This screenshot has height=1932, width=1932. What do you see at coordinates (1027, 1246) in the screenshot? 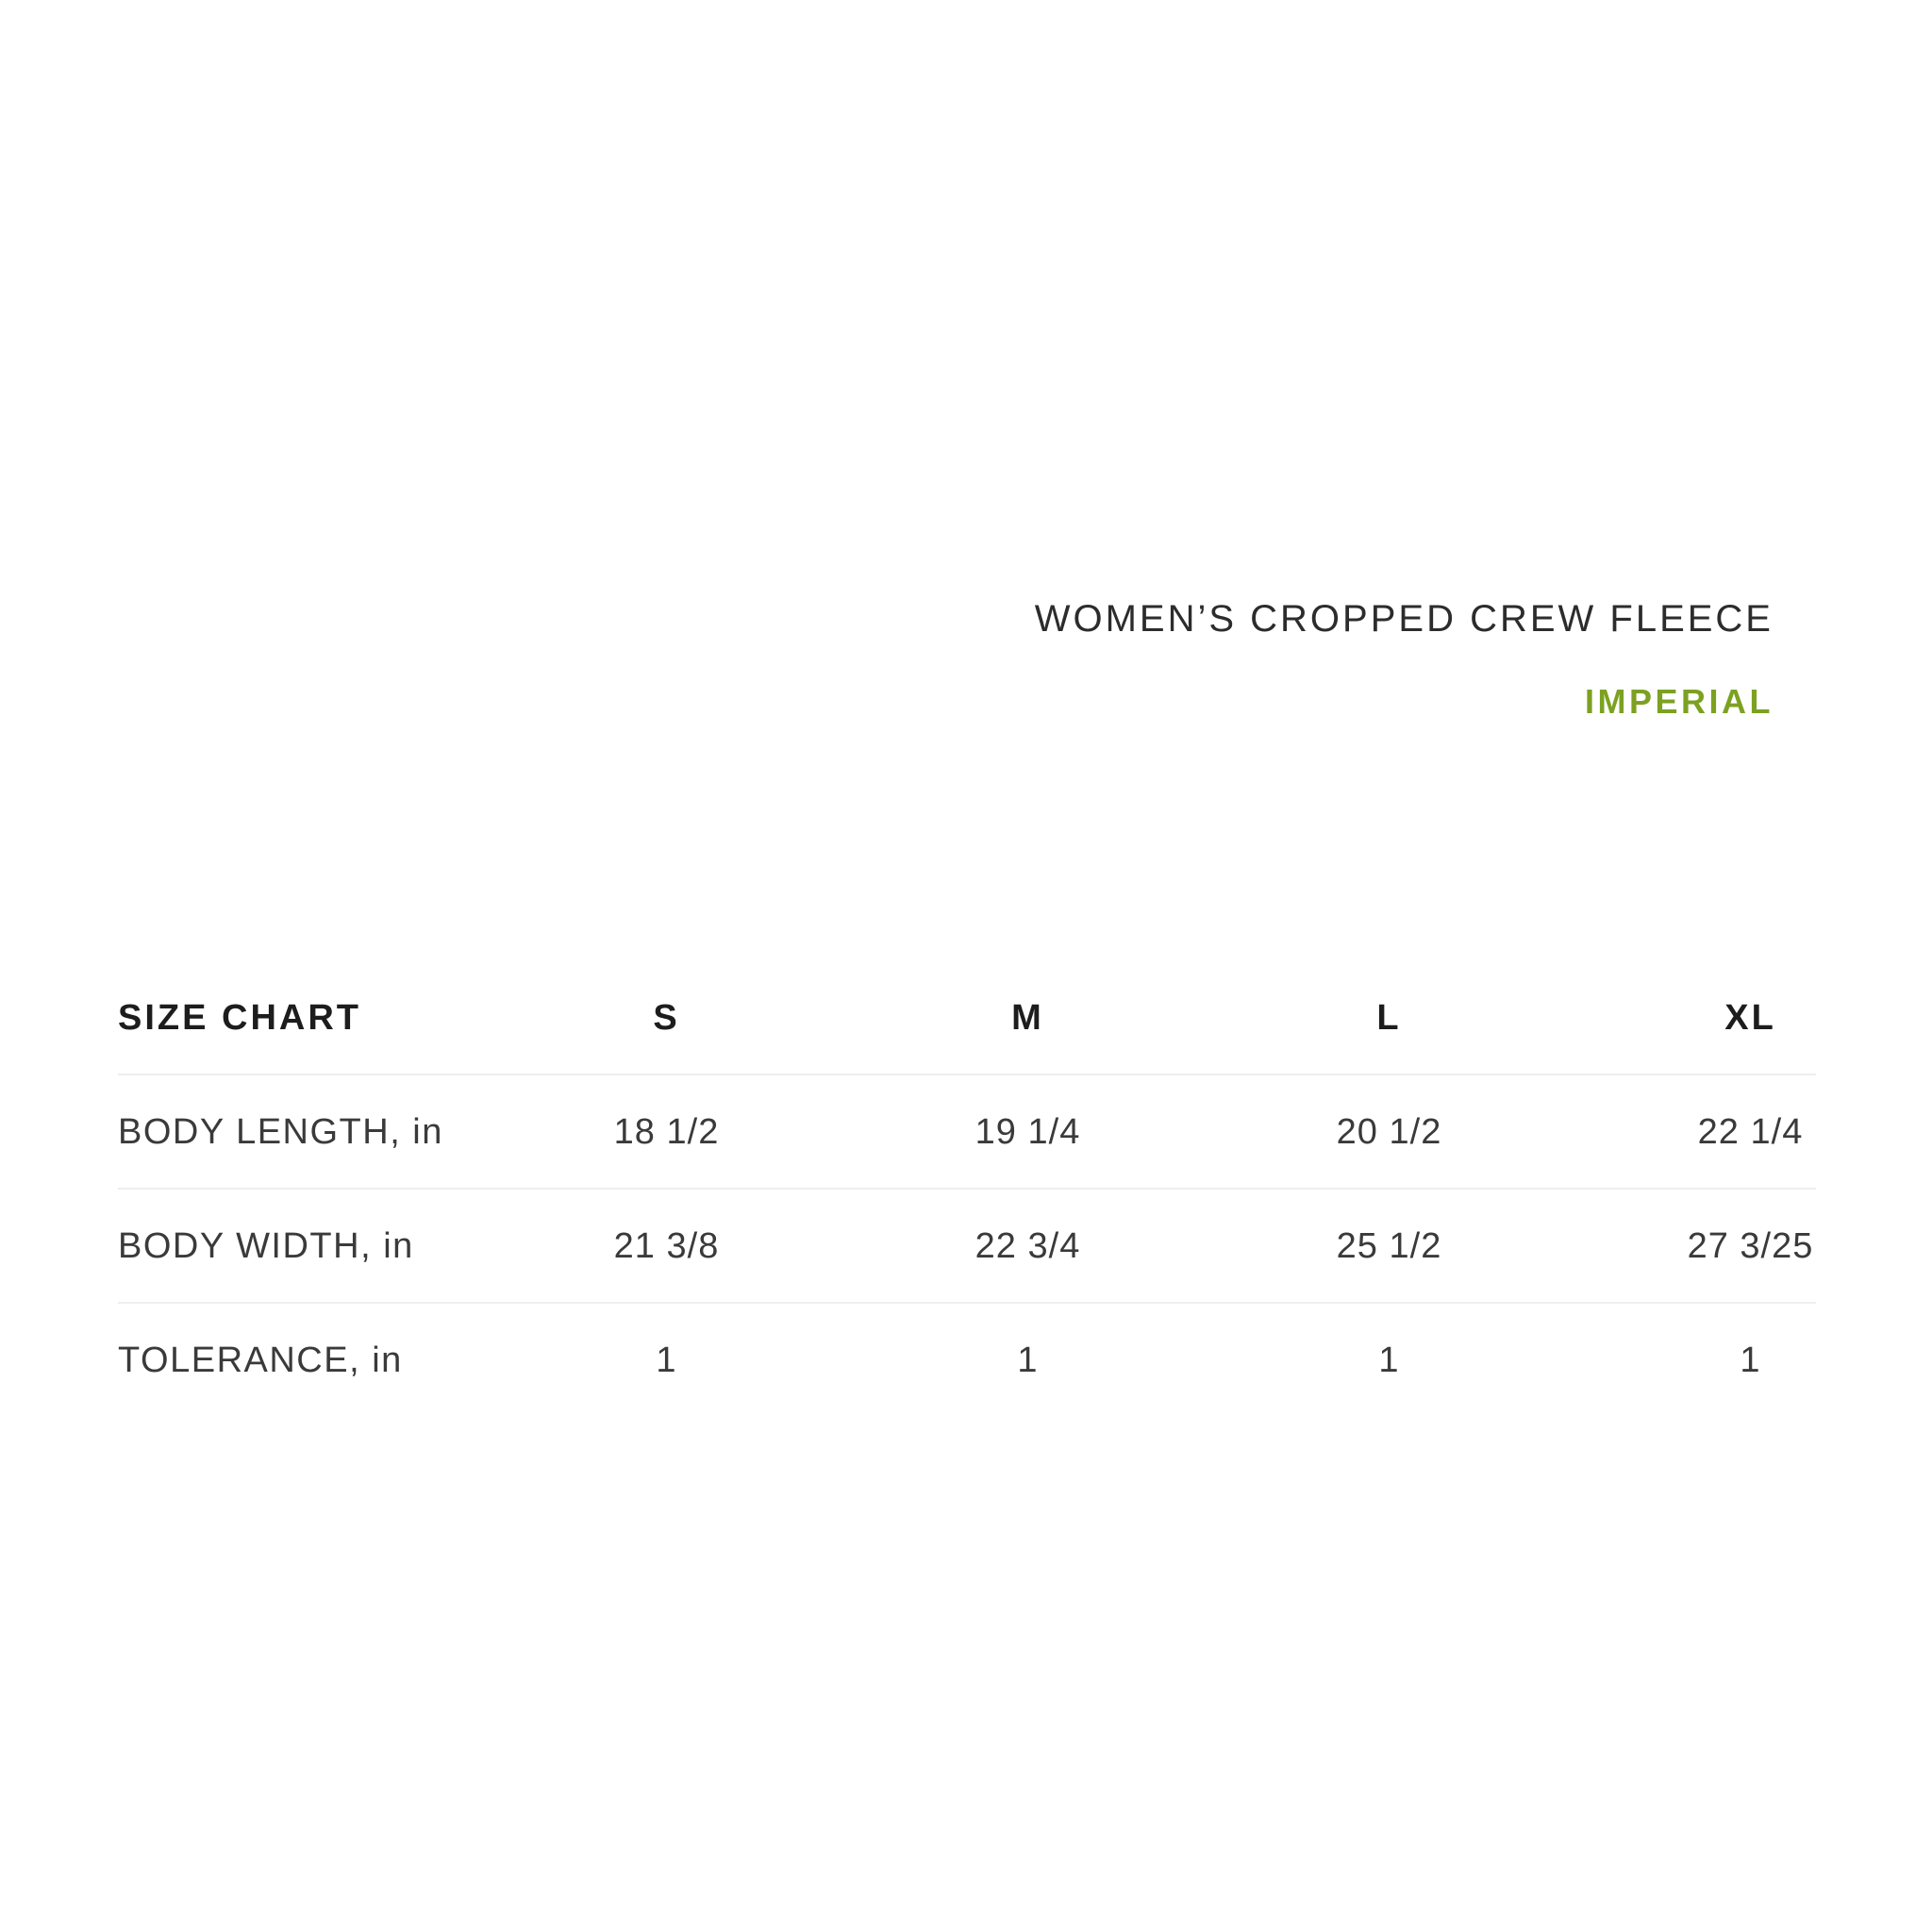
I see `cell-value: 22 3/4` at bounding box center [1027, 1246].